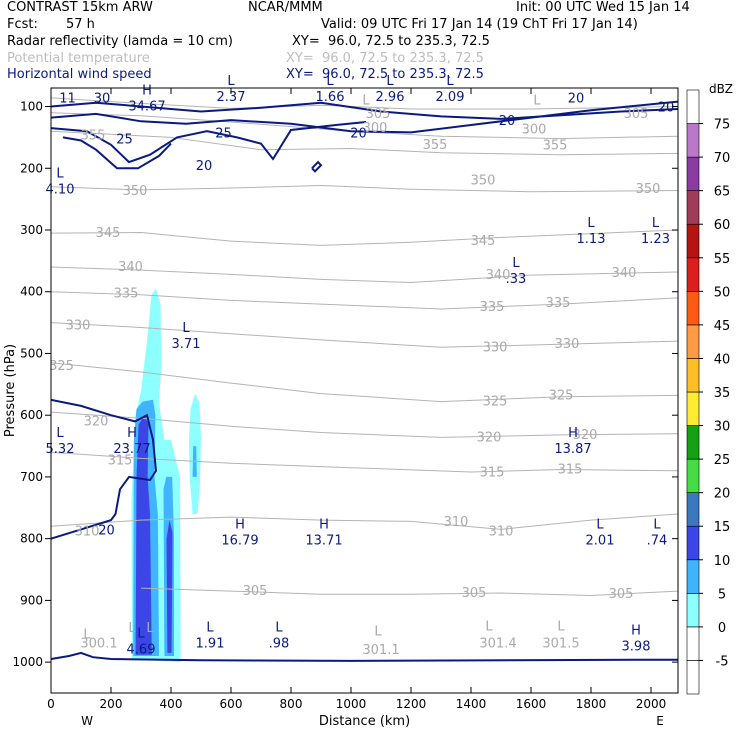  What do you see at coordinates (31, 600) in the screenshot?
I see `y-tick-label: 900` at bounding box center [31, 600].